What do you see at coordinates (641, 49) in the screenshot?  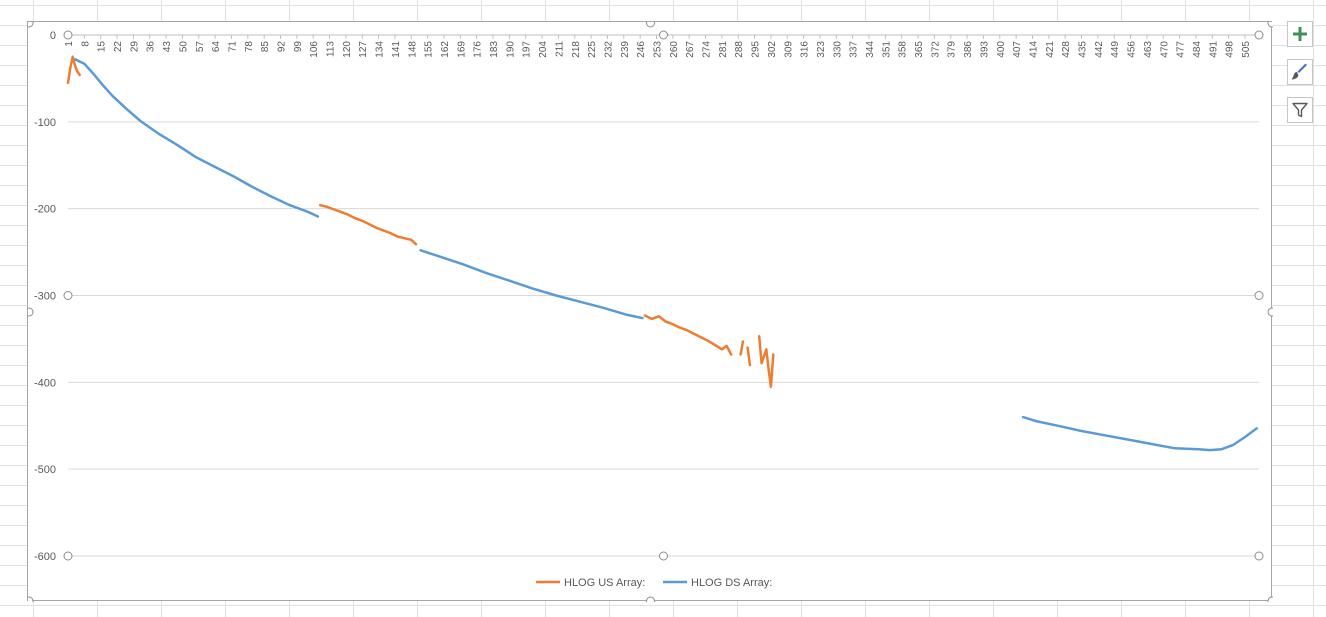 I see `x-tick-label: 246` at bounding box center [641, 49].